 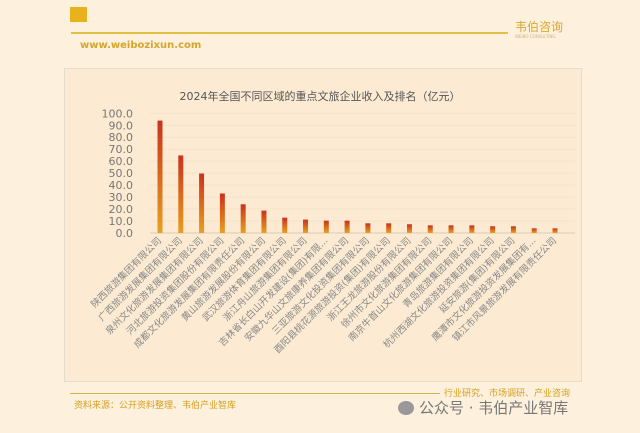 I want to click on brand-subtitle: WEIBO CONSULTING, so click(x=535, y=36).